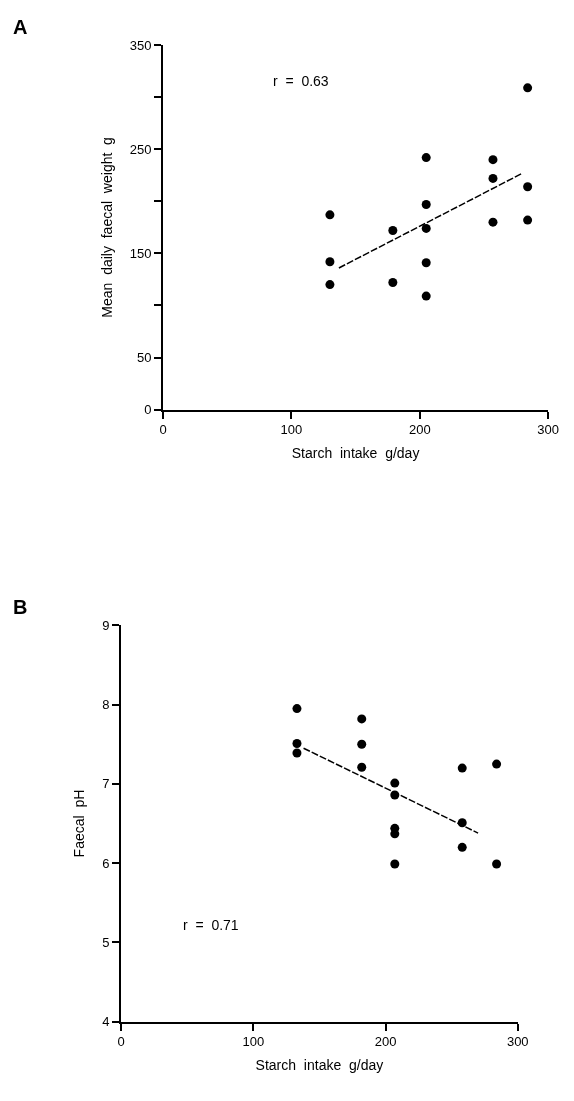  What do you see at coordinates (106, 863) in the screenshot?
I see `y-tick-label: 6` at bounding box center [106, 863].